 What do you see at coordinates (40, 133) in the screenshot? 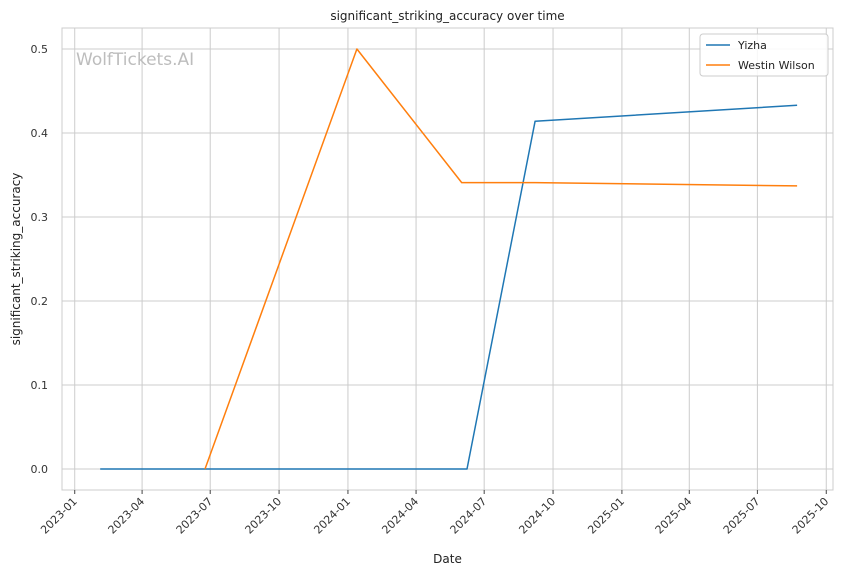
I see `y-tick-label: 0.4` at bounding box center [40, 133].